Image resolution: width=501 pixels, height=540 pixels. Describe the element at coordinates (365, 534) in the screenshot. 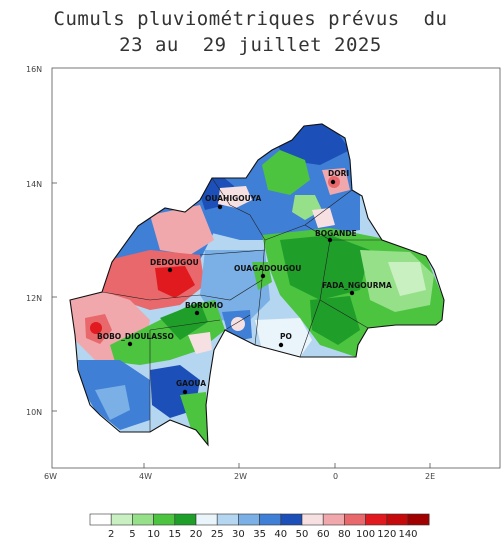

I see `legend-label: 100` at that location.